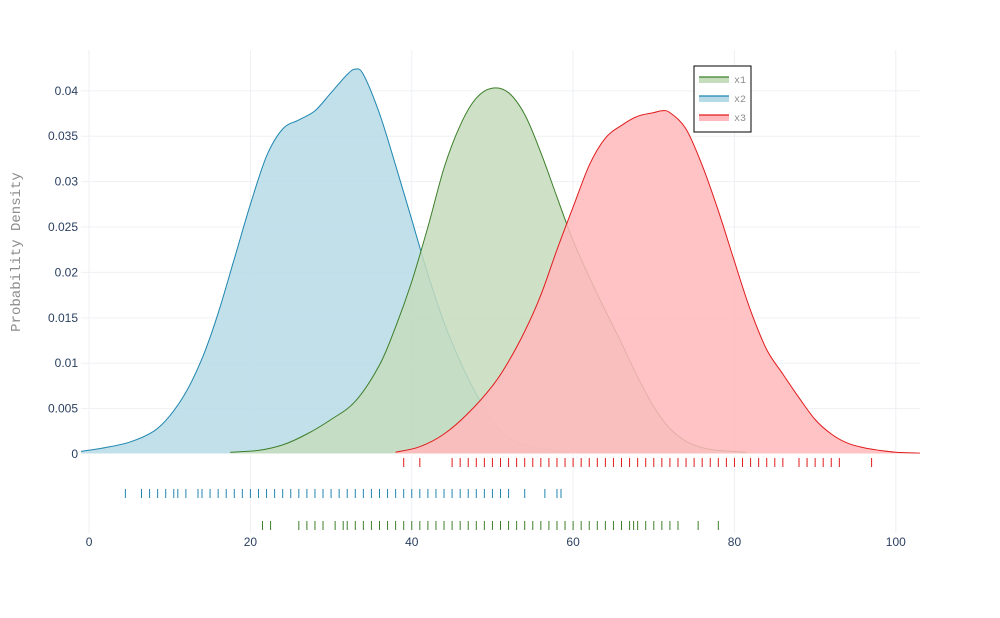 Image resolution: width=1000 pixels, height=618 pixels. I want to click on legend-item-x2: x2, so click(722, 100).